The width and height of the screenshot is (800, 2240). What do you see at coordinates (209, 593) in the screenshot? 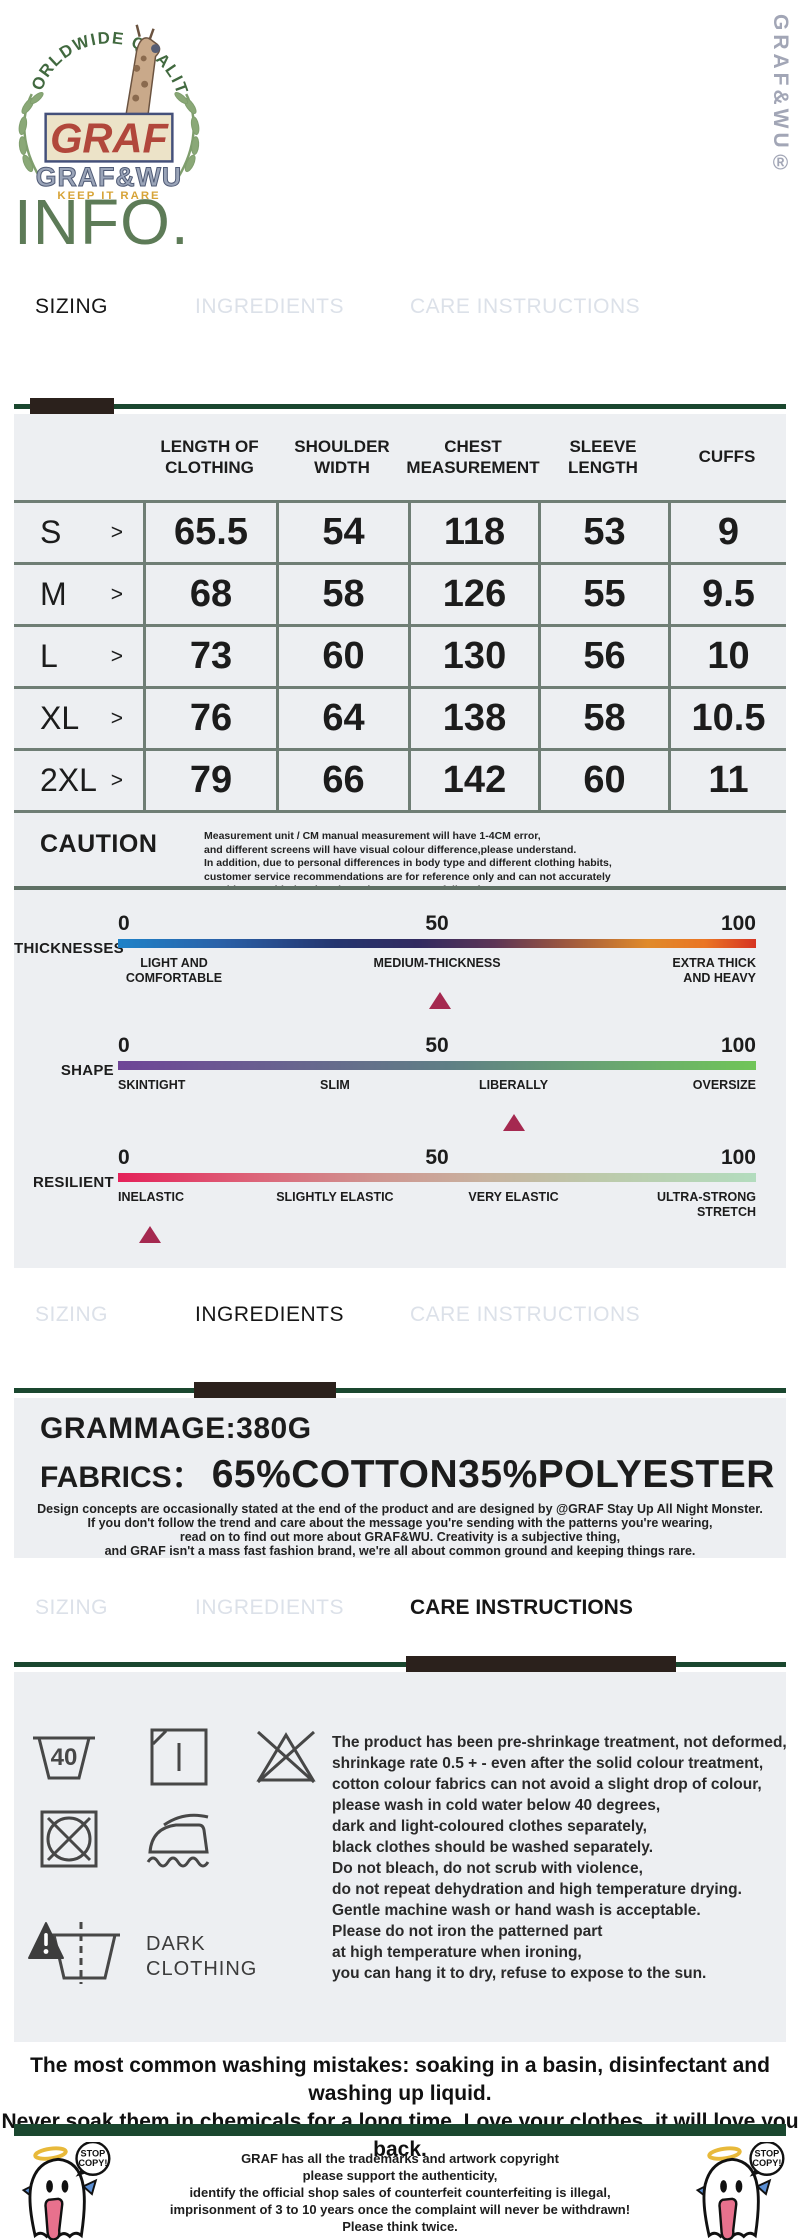
I see `table-cell: 68` at bounding box center [209, 593].